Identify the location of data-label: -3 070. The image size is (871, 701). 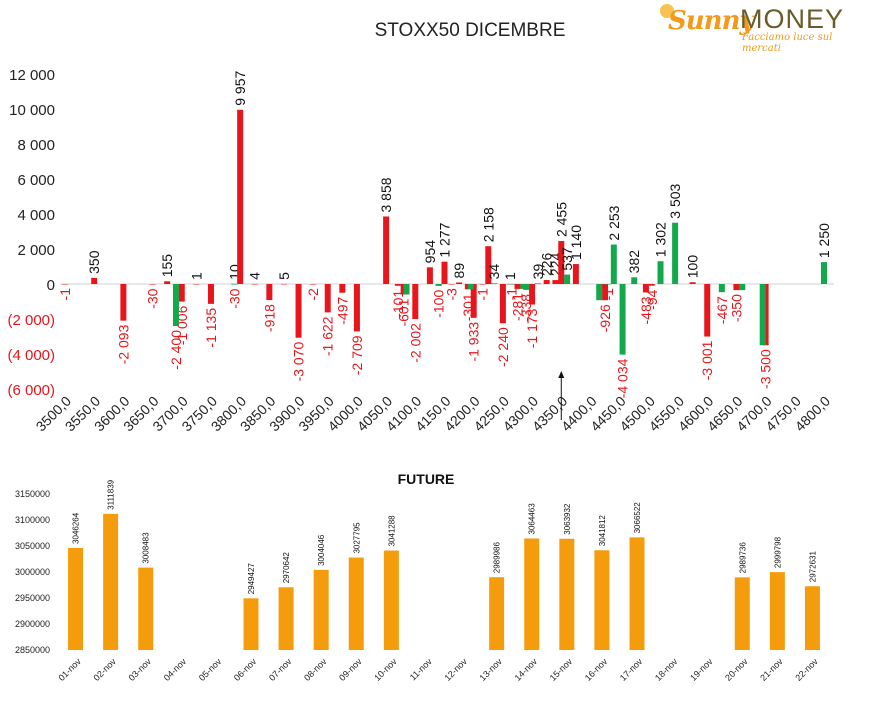
(299, 362).